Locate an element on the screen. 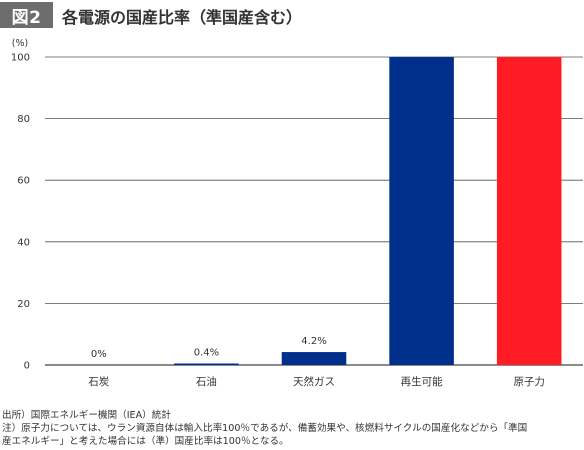 The height and width of the screenshot is (450, 584). x-tick-label: 原子力 is located at coordinates (529, 381).